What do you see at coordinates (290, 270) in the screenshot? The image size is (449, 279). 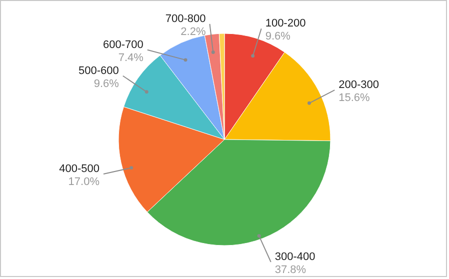 I see `data-label: 37.8%` at bounding box center [290, 270].